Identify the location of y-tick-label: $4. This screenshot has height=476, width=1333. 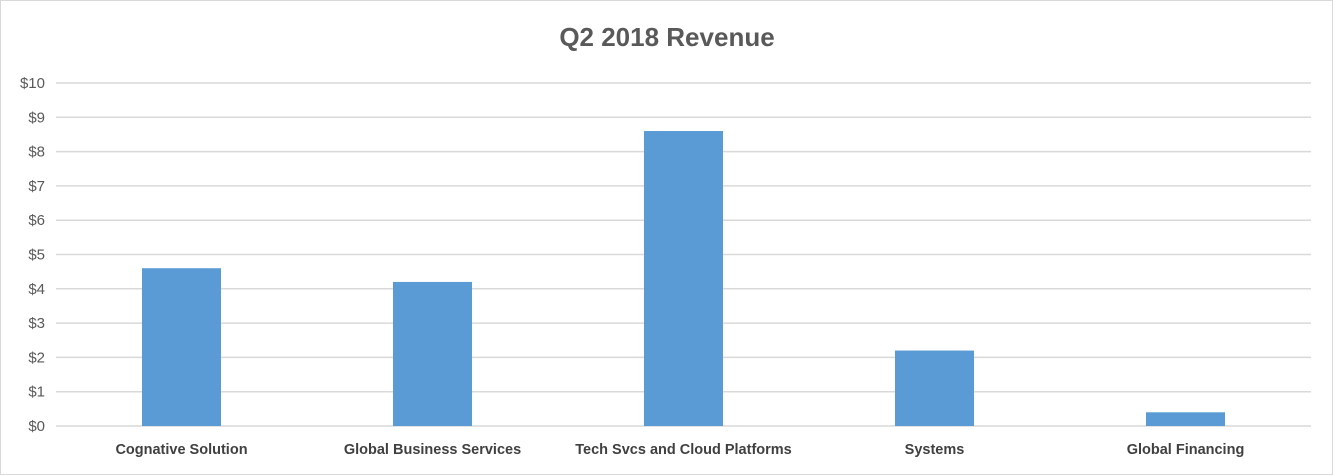
(36, 289).